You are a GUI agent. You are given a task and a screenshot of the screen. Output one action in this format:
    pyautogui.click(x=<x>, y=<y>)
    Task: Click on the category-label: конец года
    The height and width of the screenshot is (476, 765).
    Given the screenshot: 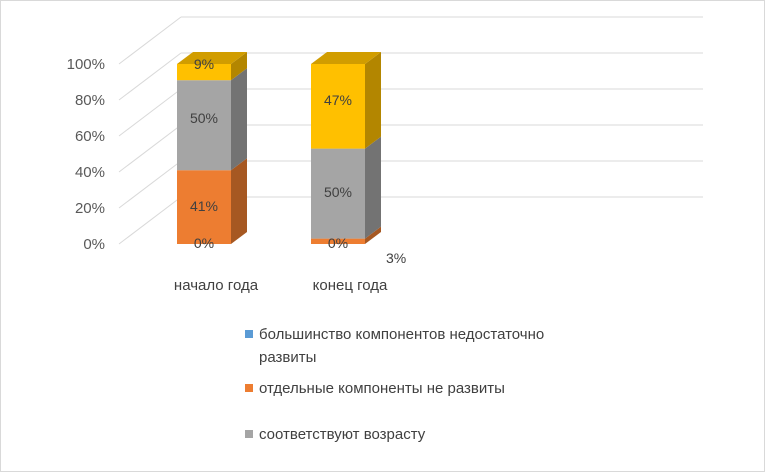 What is the action you would take?
    pyautogui.click(x=350, y=285)
    